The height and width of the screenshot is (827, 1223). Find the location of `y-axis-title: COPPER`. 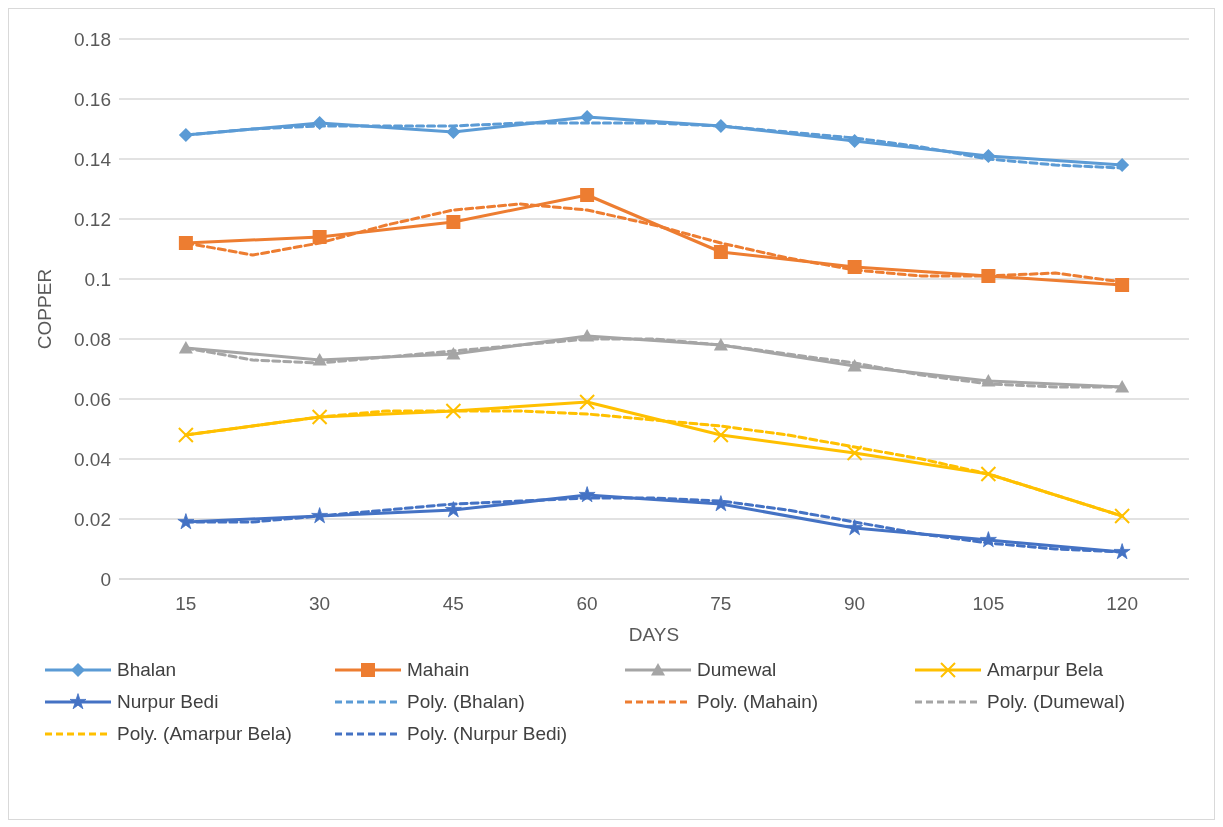

y-axis-title: COPPER is located at coordinates (44, 309).